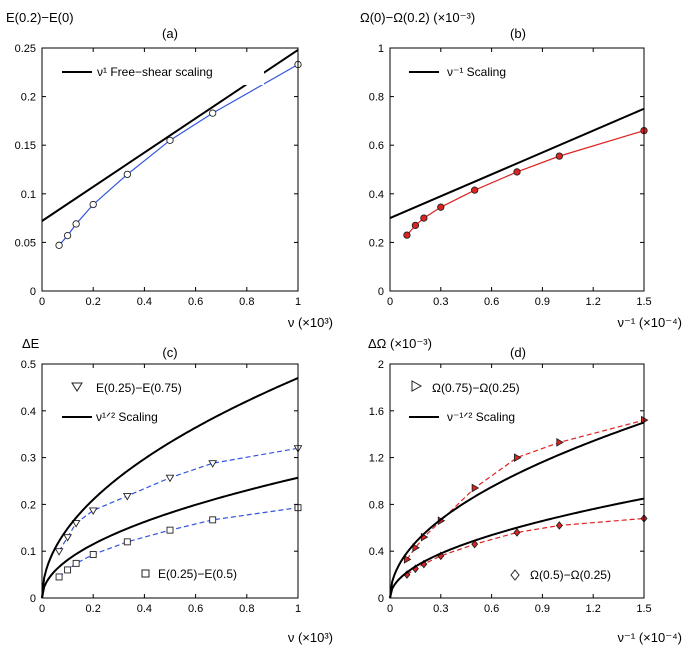  I want to click on scaling-line, so click(517, 163).